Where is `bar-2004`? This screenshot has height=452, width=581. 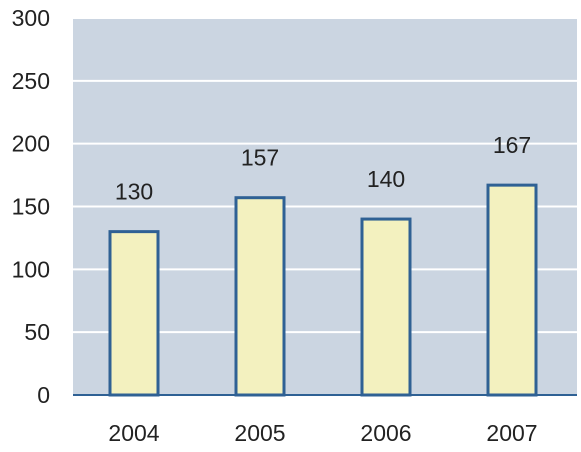 bar-2004 is located at coordinates (134, 313).